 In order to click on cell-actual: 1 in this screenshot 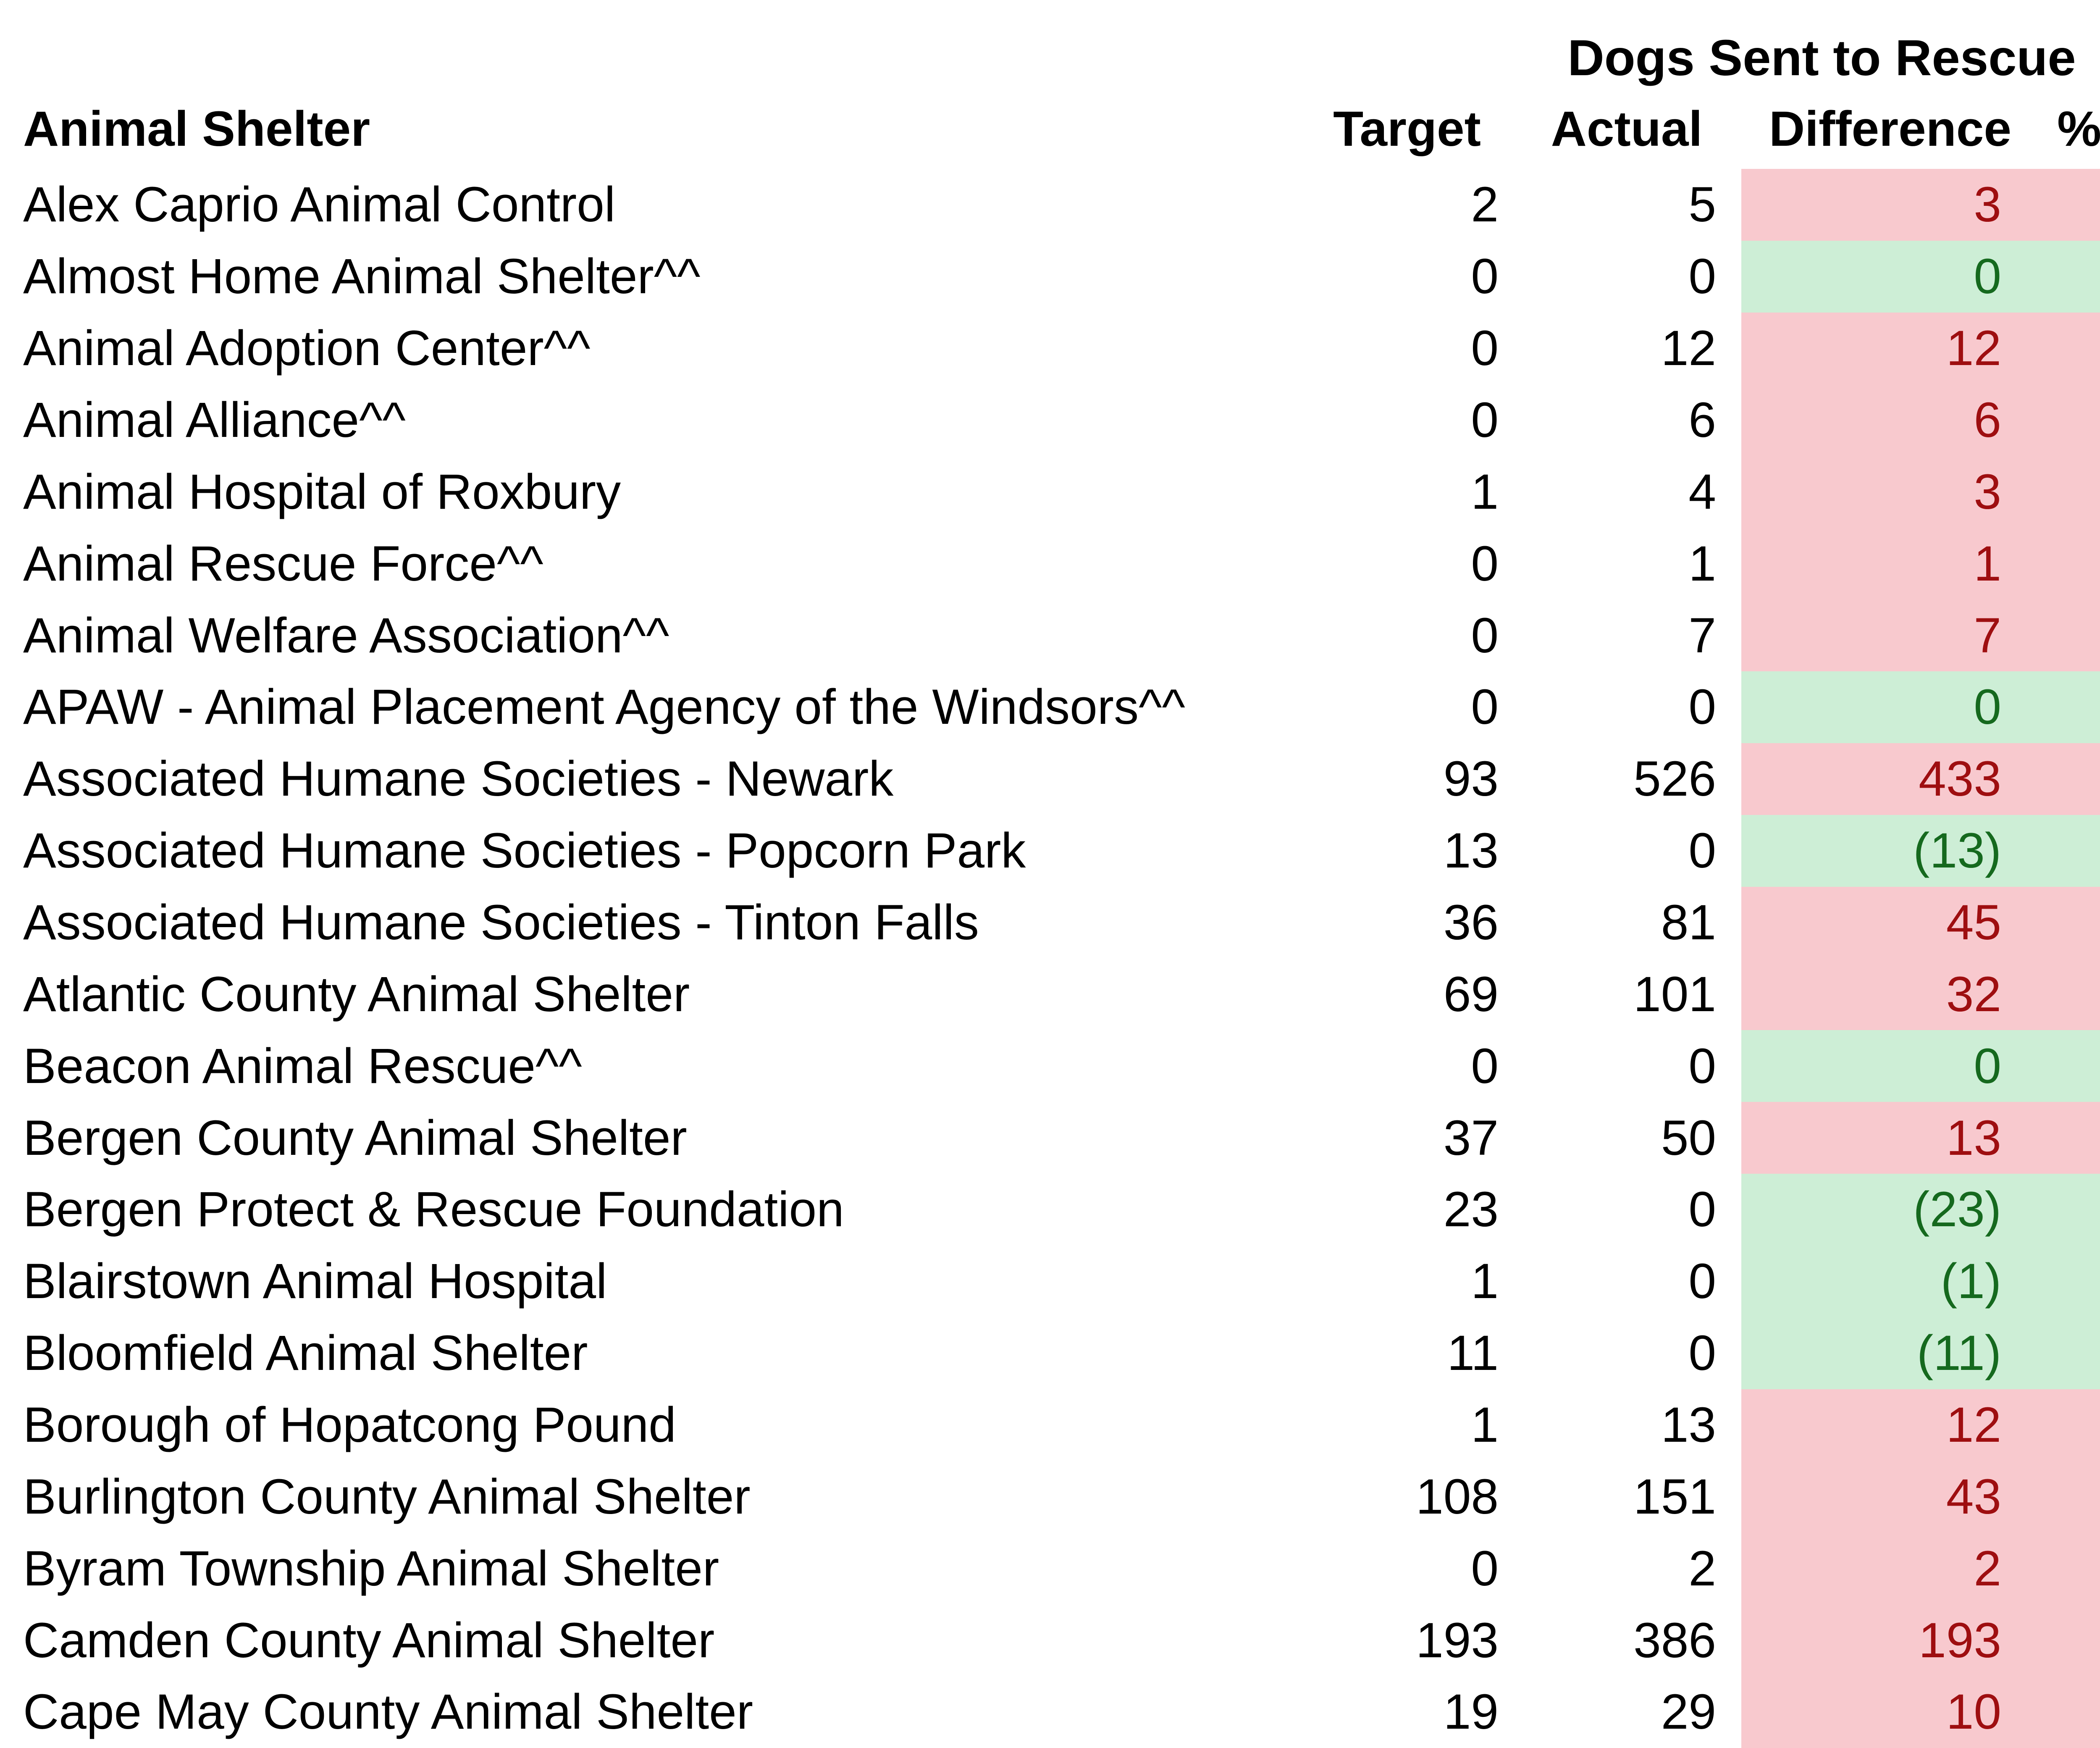, I will do `click(1702, 563)`.